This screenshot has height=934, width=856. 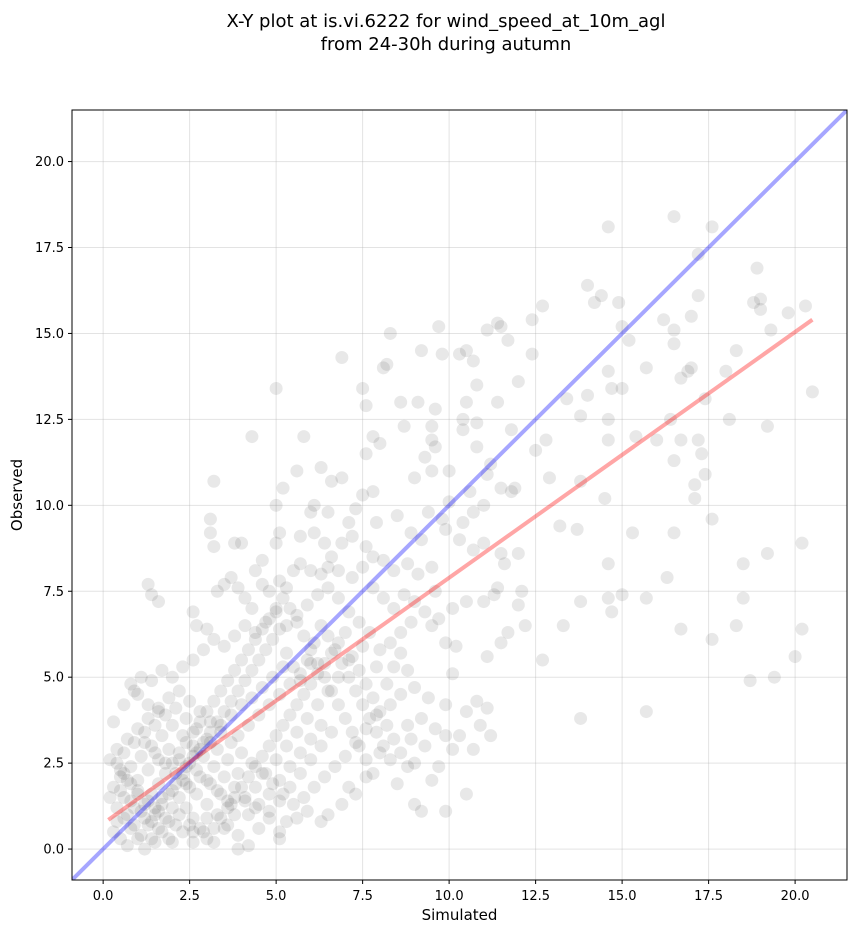 What do you see at coordinates (535, 896) in the screenshot?
I see `x-tick-label: 12.5` at bounding box center [535, 896].